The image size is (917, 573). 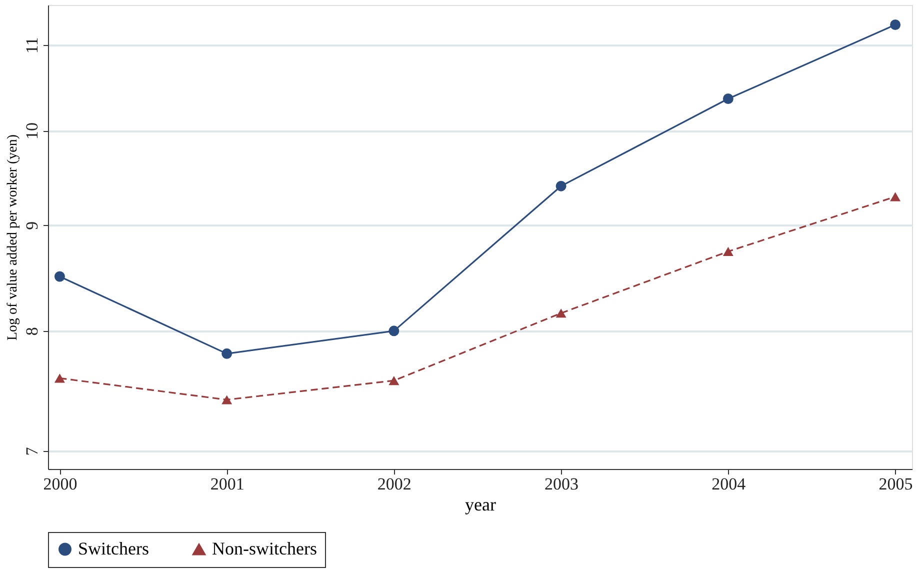 What do you see at coordinates (113, 548) in the screenshot?
I see `legend-label: Switchers` at bounding box center [113, 548].